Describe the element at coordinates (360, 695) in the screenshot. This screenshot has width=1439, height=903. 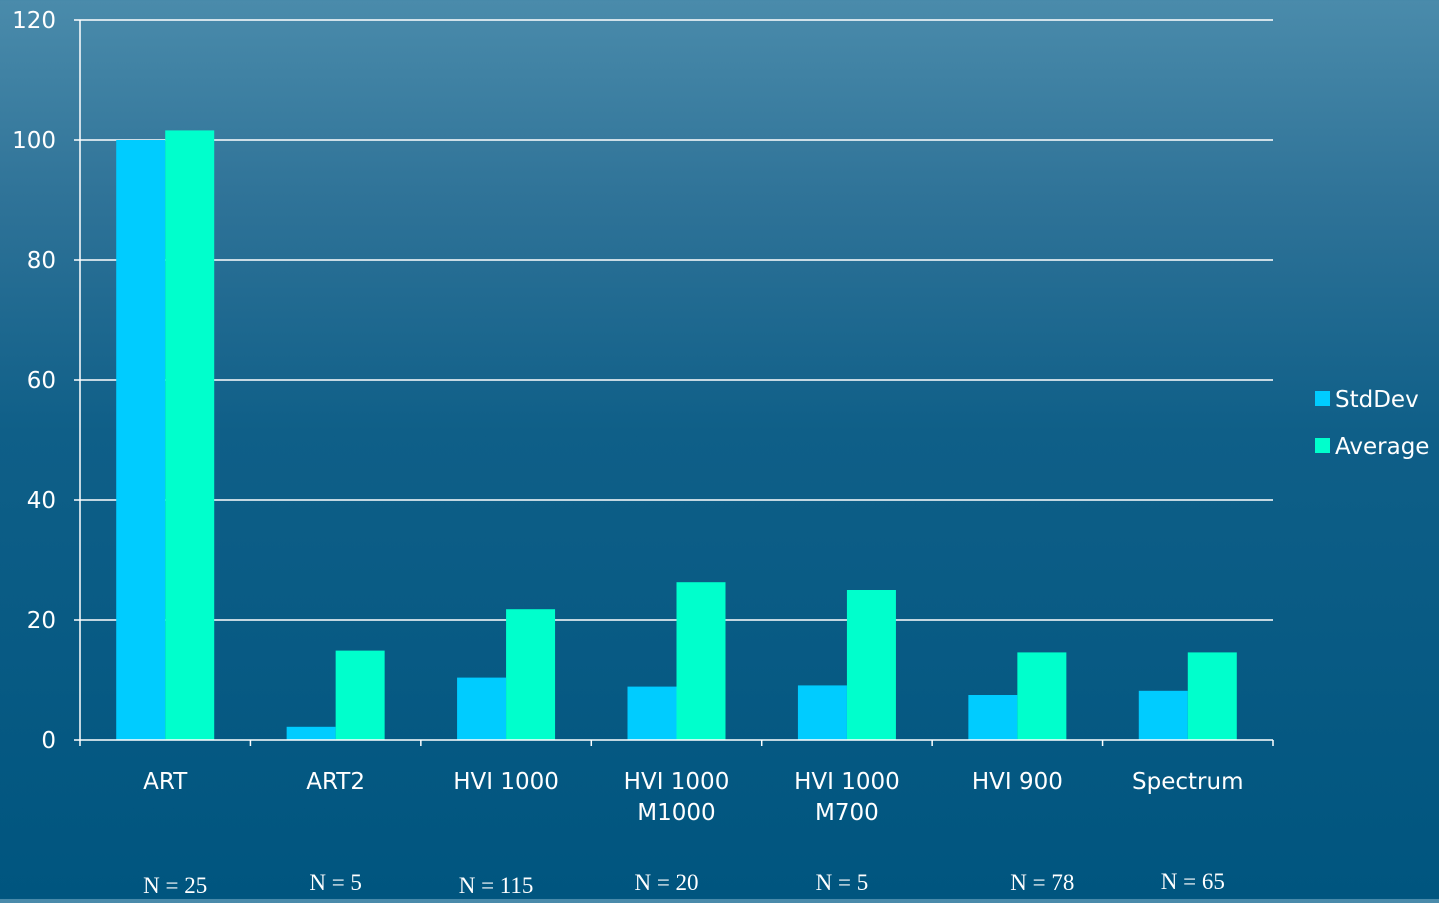
I see `bar-average-art2` at that location.